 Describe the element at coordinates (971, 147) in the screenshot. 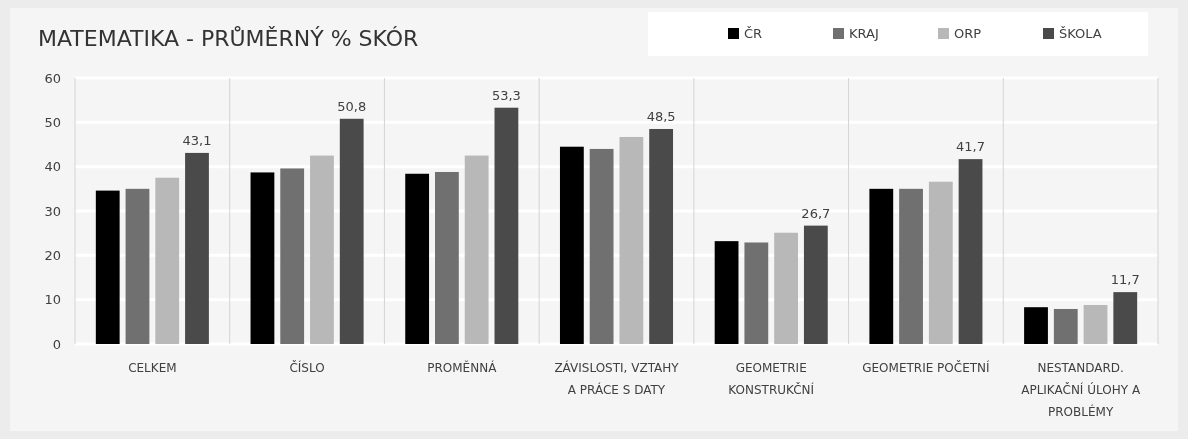

I see `data-label: 41,7` at that location.